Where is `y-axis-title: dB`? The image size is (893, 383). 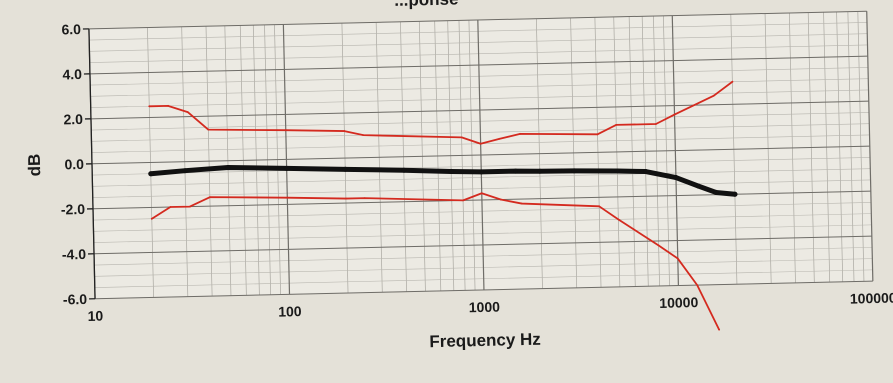
y-axis-title: dB is located at coordinates (35, 165).